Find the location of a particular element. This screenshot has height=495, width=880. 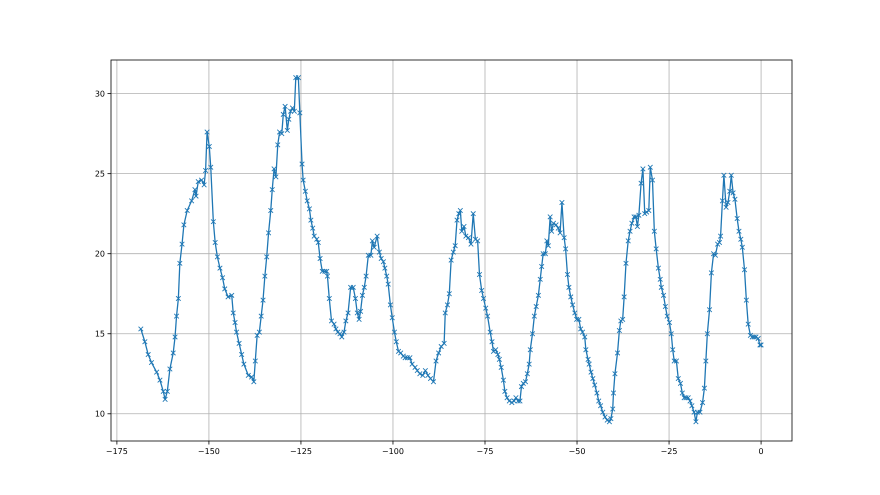

x-tick-label: −75 is located at coordinates (485, 451).